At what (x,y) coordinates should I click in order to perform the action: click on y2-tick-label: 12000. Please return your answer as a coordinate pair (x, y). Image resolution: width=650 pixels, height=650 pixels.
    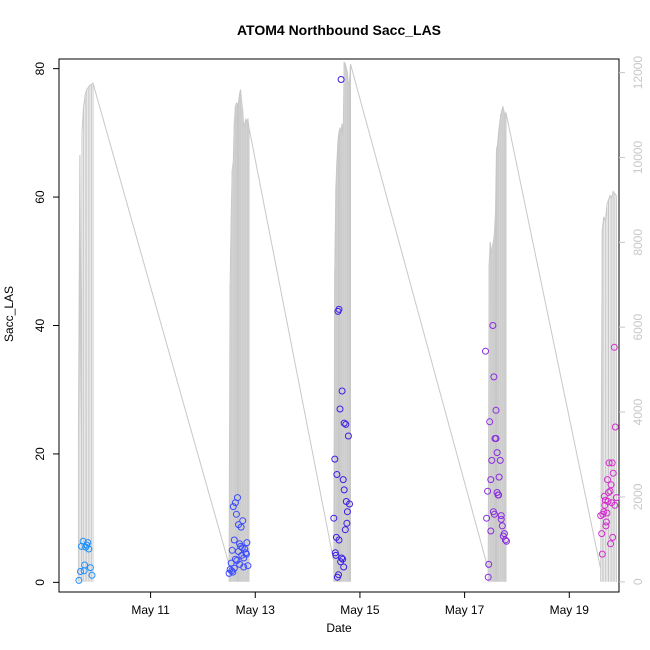
    Looking at the image, I should click on (638, 73).